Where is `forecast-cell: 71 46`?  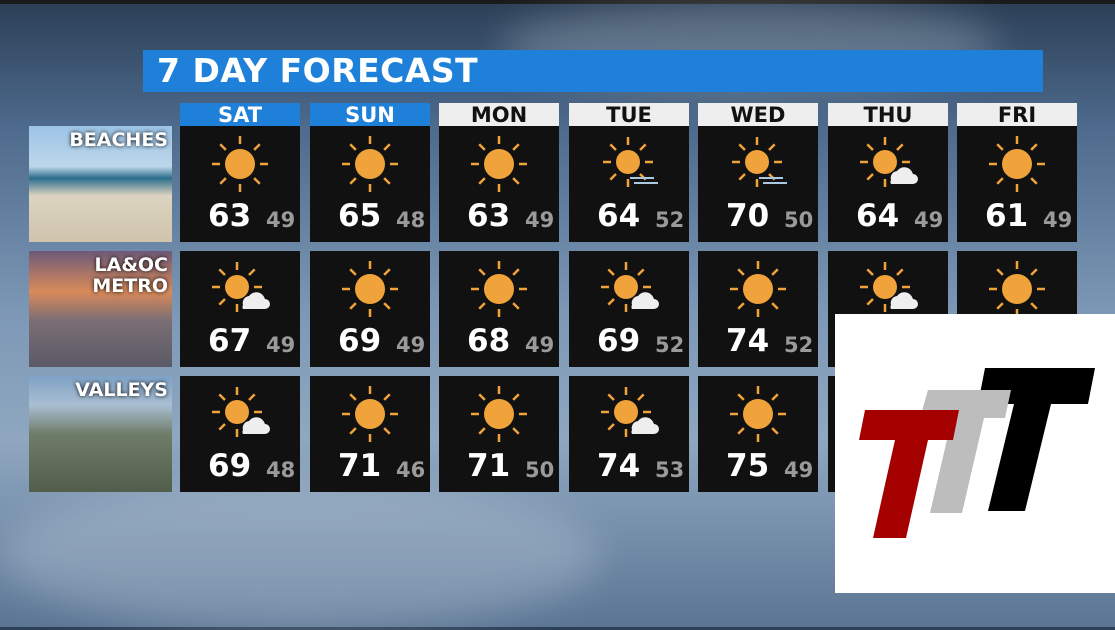
forecast-cell: 71 46 is located at coordinates (370, 434).